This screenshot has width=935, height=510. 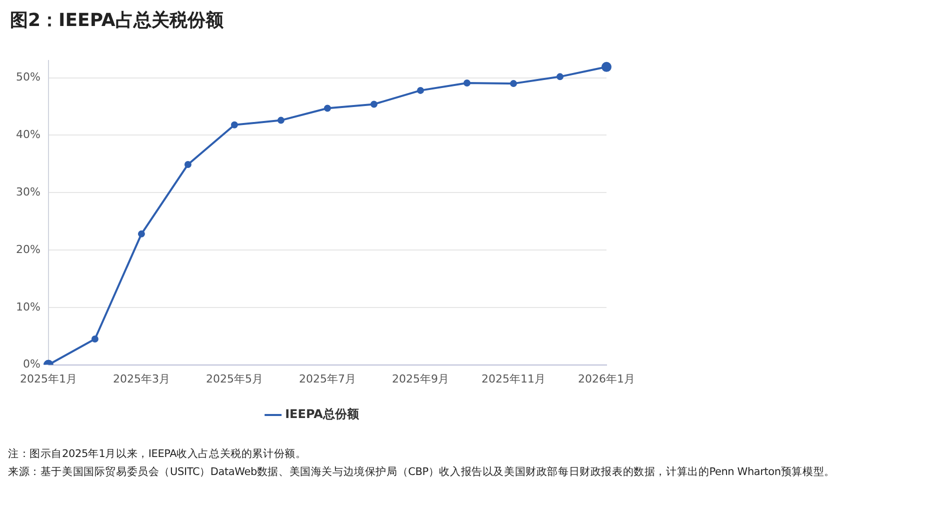 I want to click on x-tick-label: 2026年1月, so click(x=607, y=379).